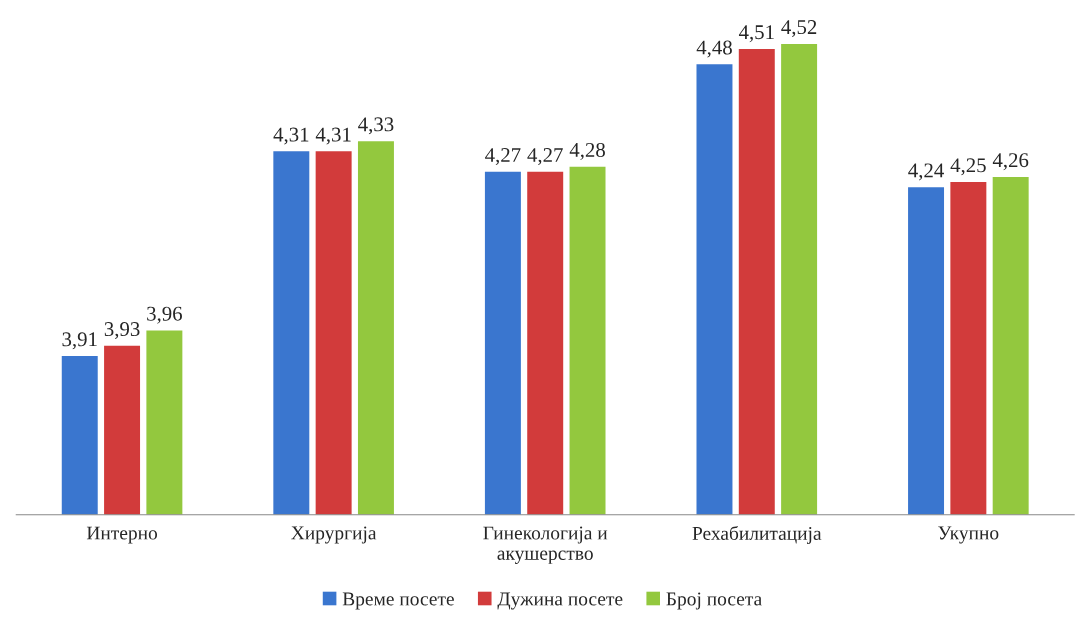  What do you see at coordinates (164, 315) in the screenshot?
I see `data-label: 3,96` at bounding box center [164, 315].